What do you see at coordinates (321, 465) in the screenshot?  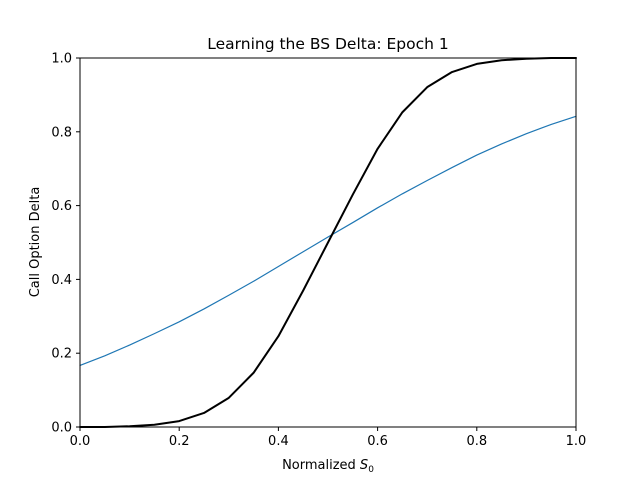 I see `x-axis-label-main: Normalized` at bounding box center [321, 465].